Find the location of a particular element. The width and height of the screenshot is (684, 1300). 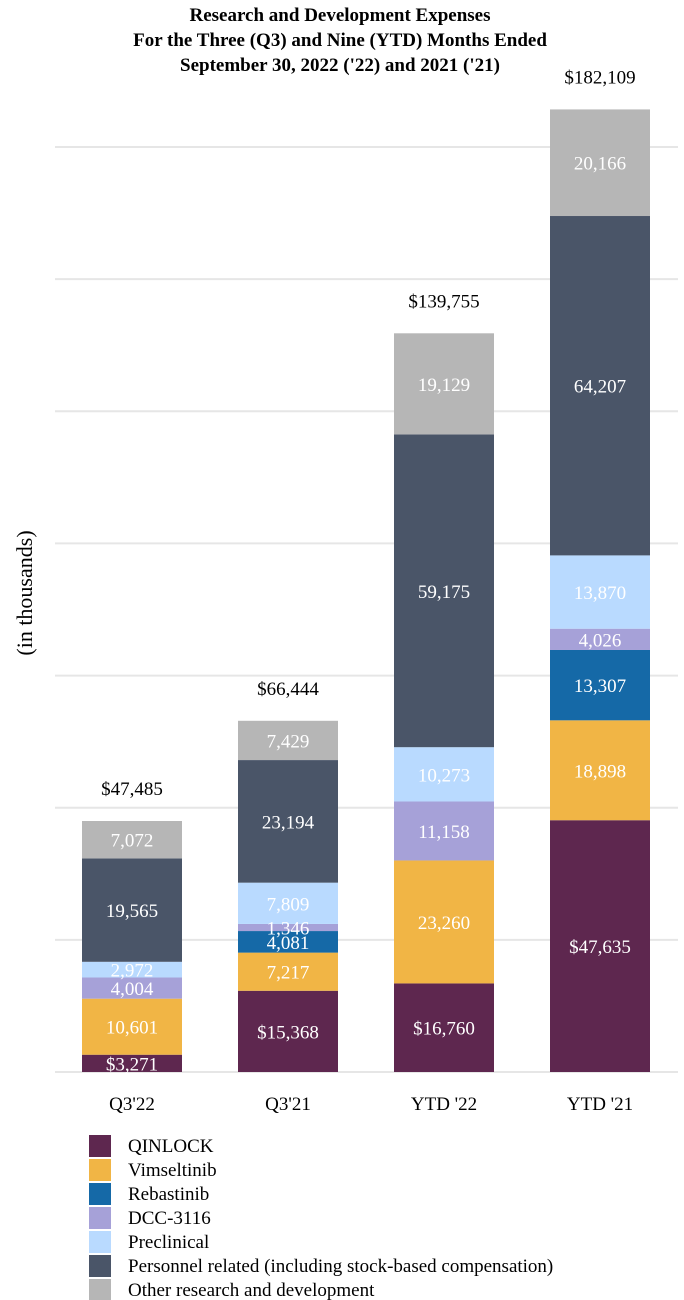

bar-total-label: $139,755 is located at coordinates (443, 301).